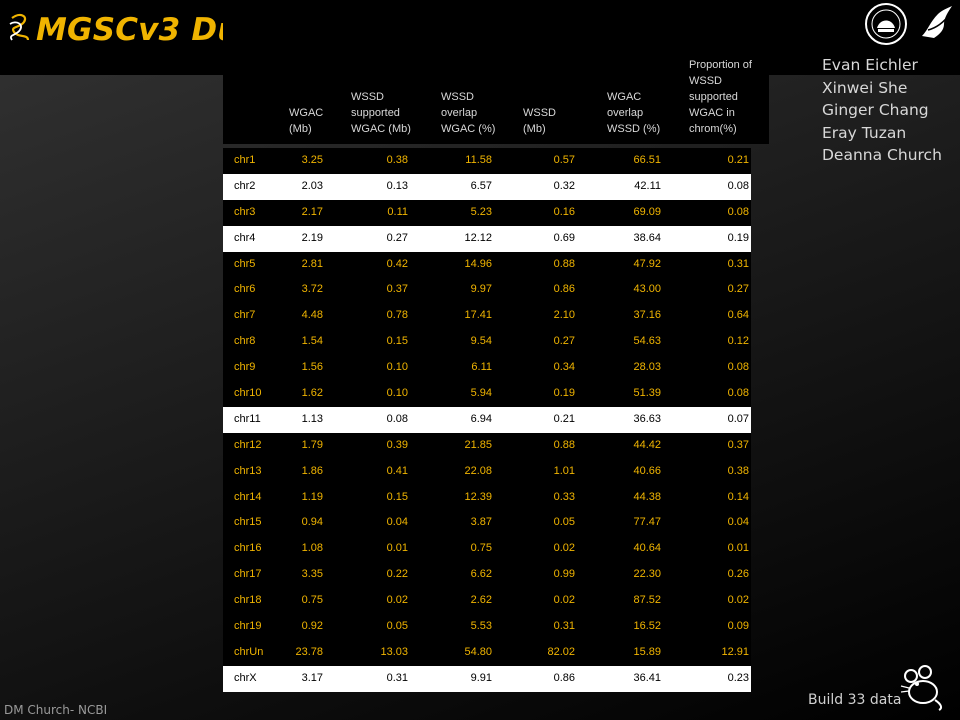  I want to click on table-cell: 2.17, so click(312, 211).